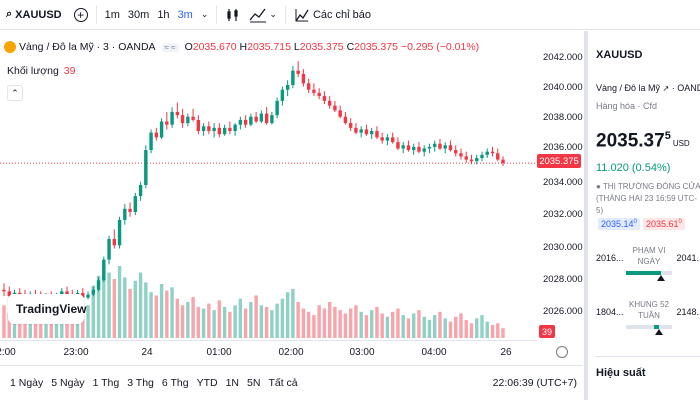 This screenshot has height=400, width=700. Describe the element at coordinates (147, 352) in the screenshot. I see `time-tick: 24` at that location.